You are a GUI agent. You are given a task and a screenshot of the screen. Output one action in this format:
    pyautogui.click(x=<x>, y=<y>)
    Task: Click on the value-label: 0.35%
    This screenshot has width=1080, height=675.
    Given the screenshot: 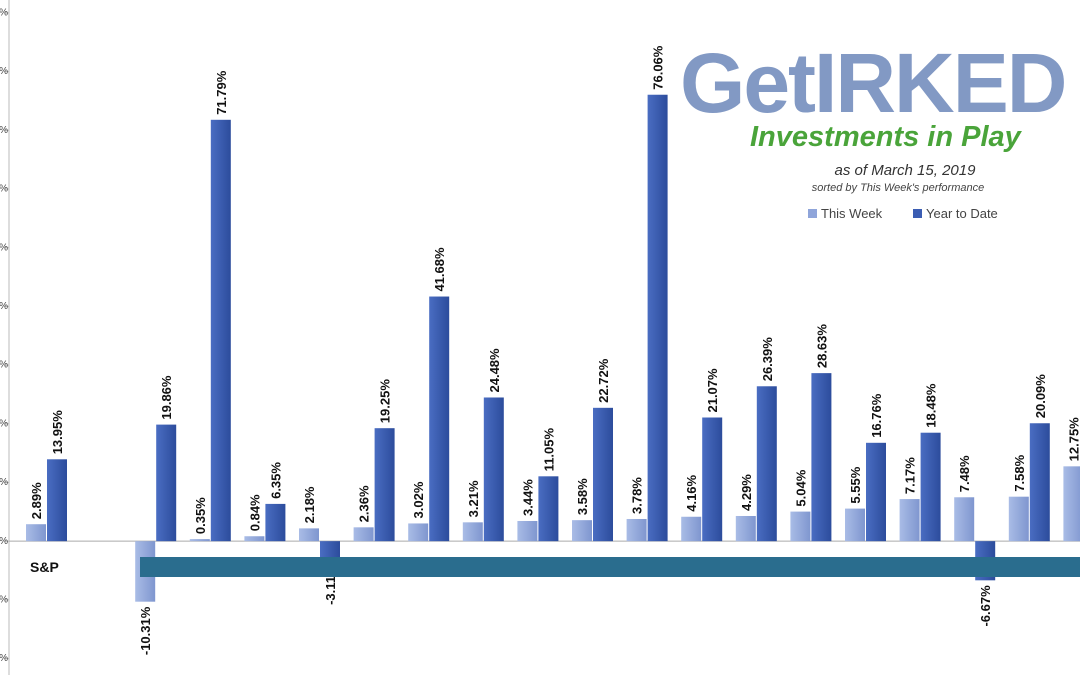 What is the action you would take?
    pyautogui.click(x=200, y=515)
    